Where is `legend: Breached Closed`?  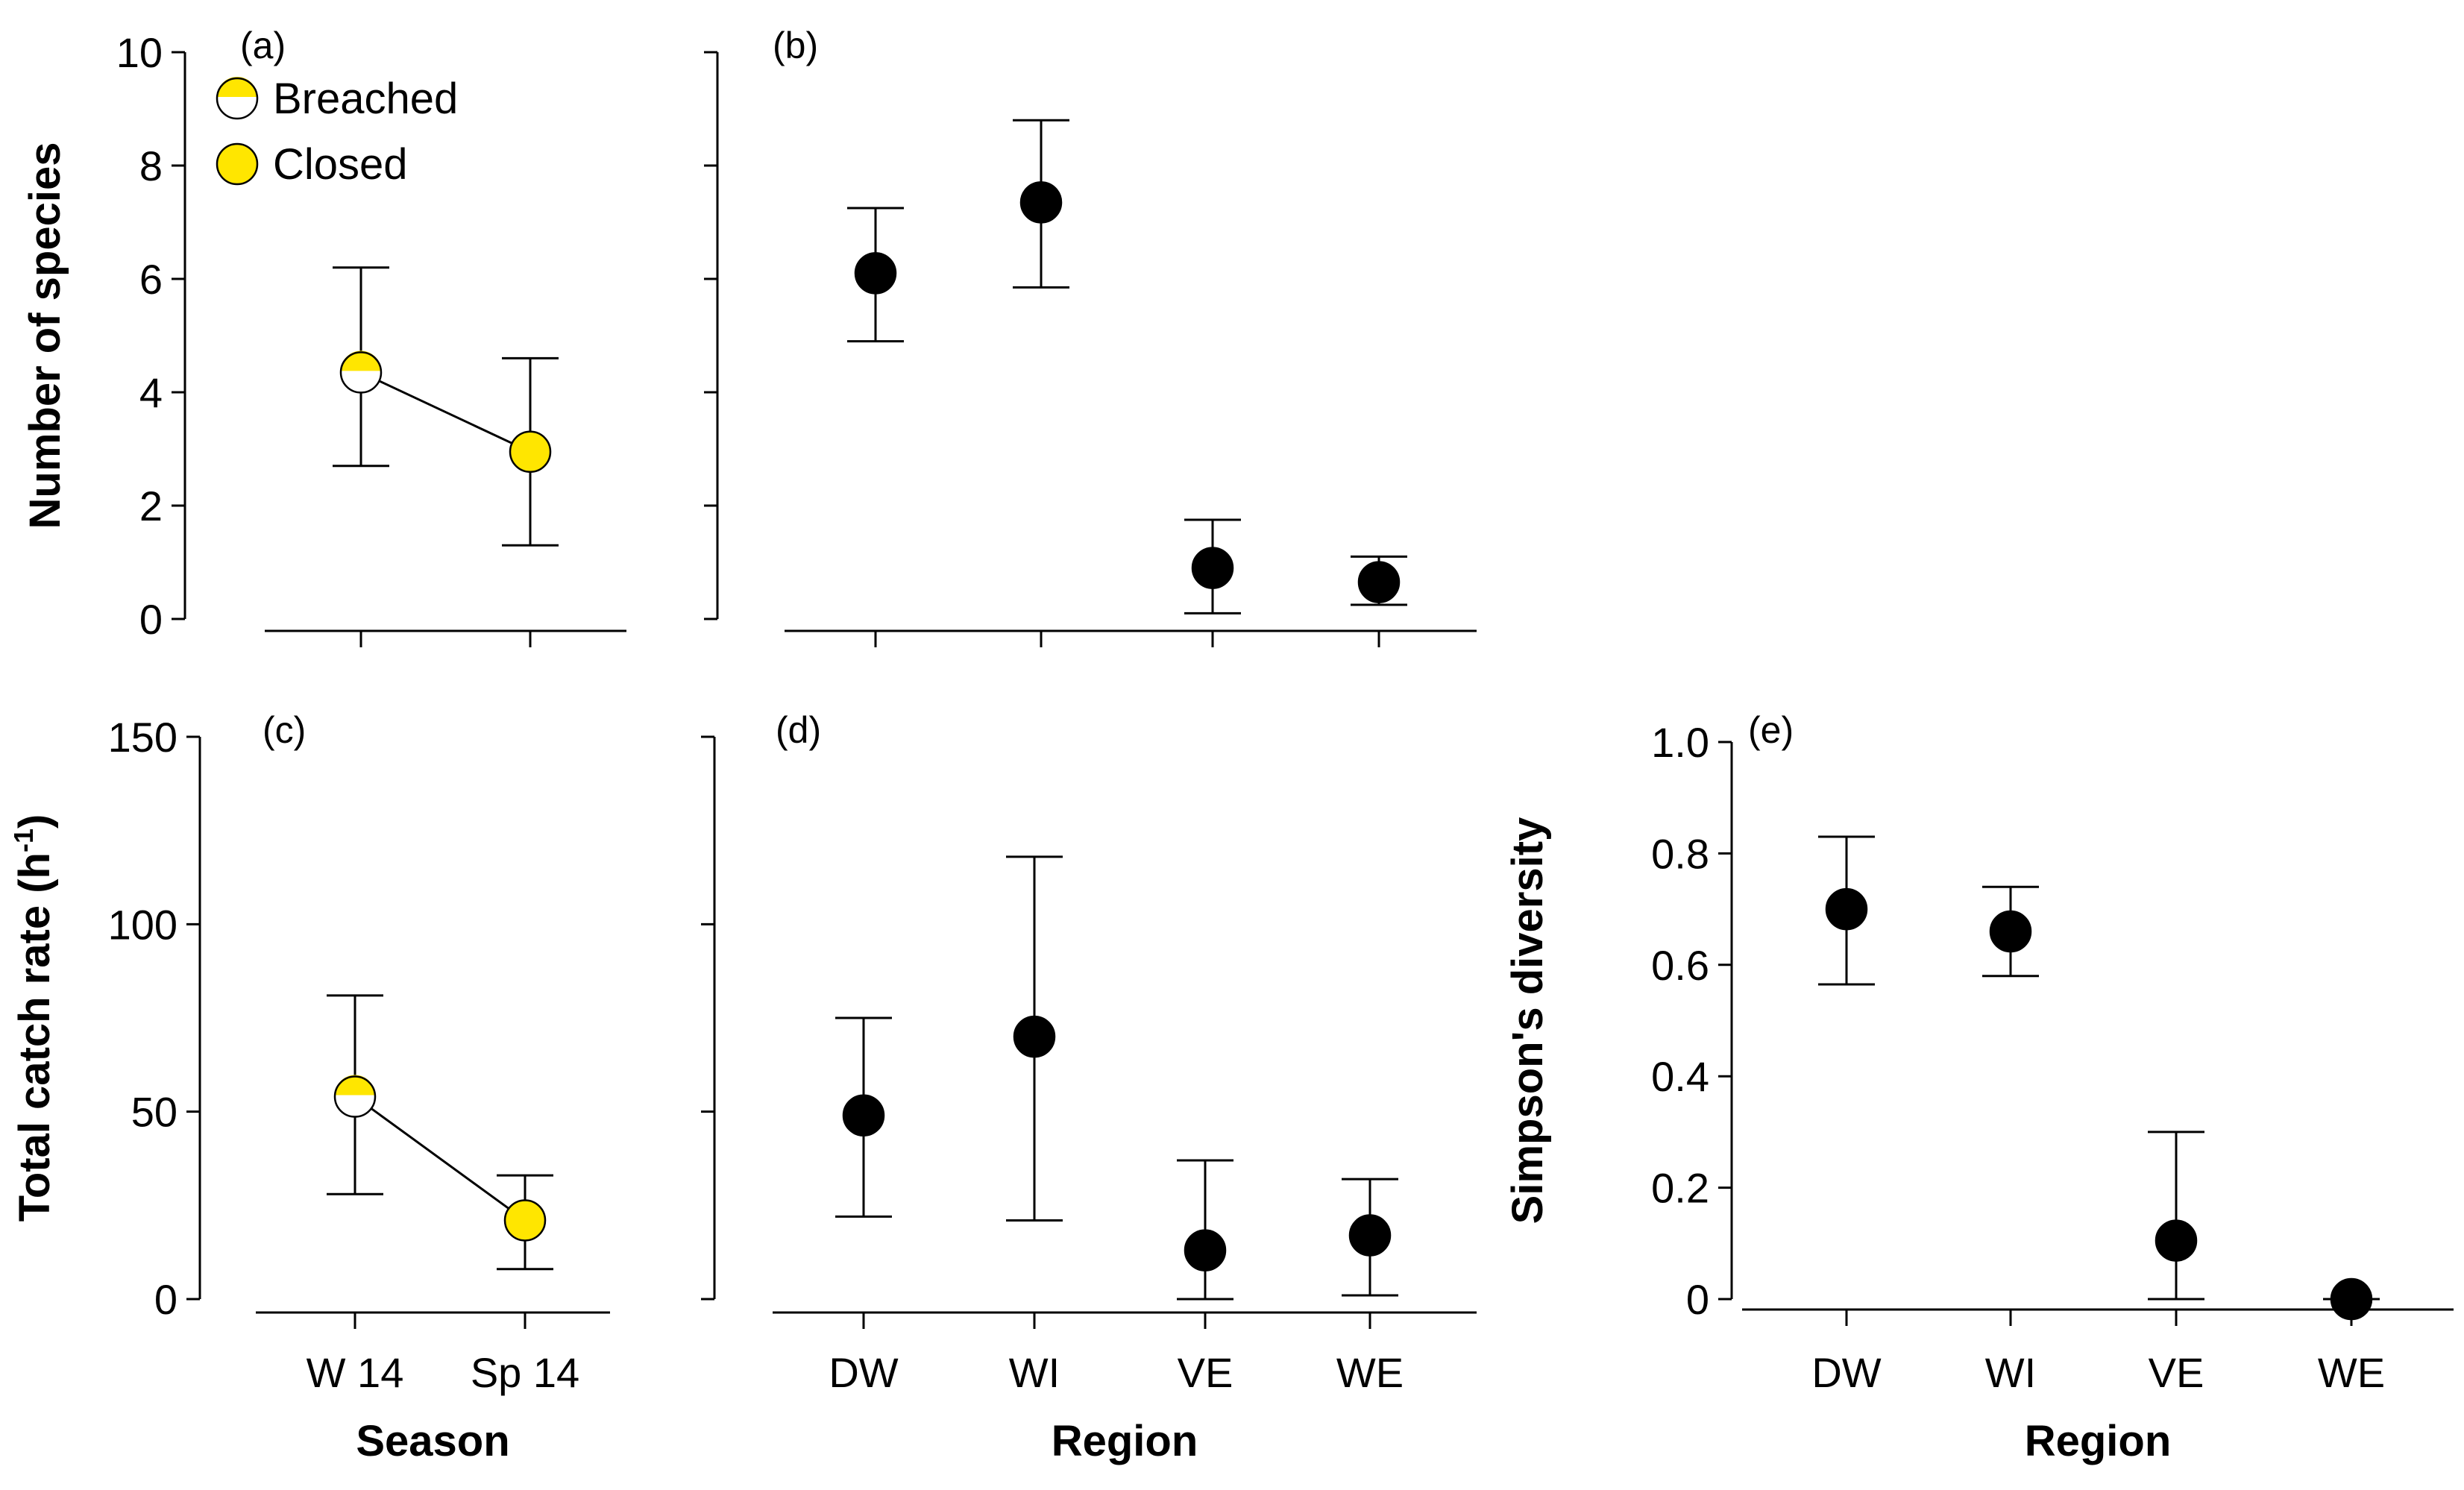
legend: Breached Closed is located at coordinates (337, 132).